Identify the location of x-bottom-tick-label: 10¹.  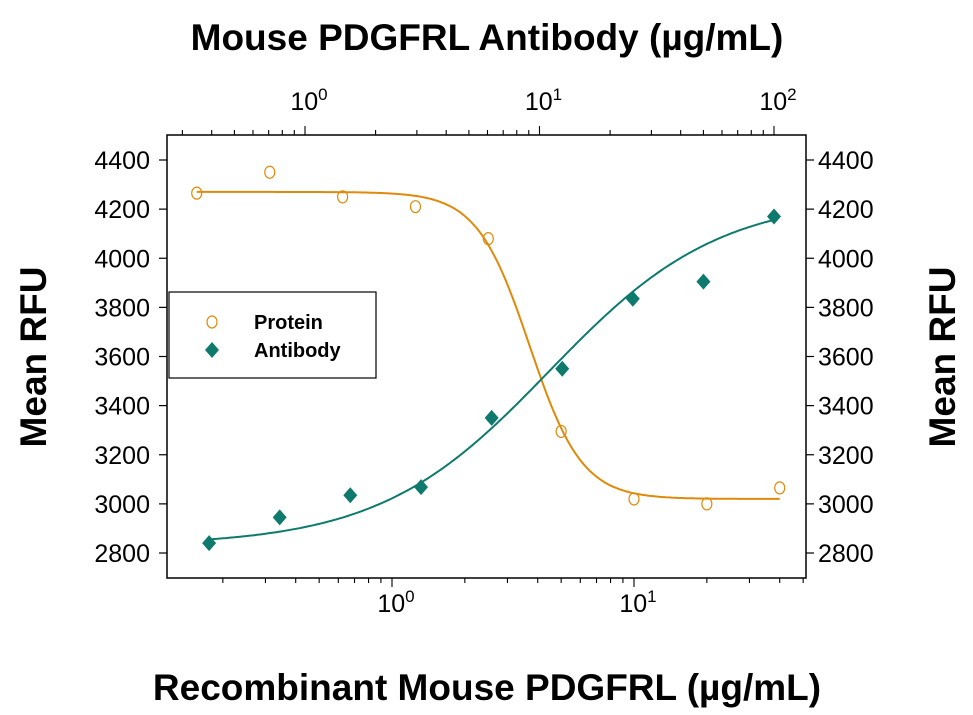
(637, 602).